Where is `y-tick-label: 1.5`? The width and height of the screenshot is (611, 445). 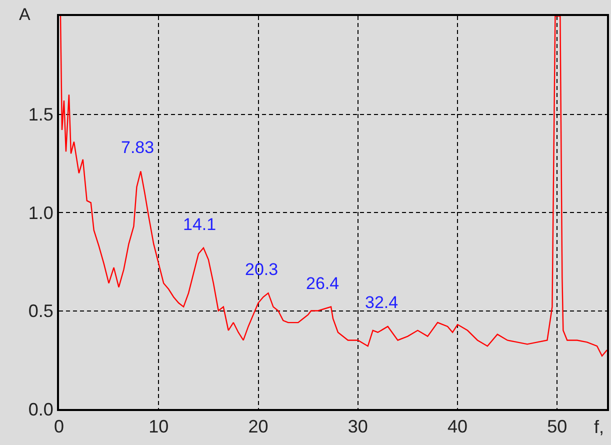
y-tick-label: 1.5 is located at coordinates (41, 114).